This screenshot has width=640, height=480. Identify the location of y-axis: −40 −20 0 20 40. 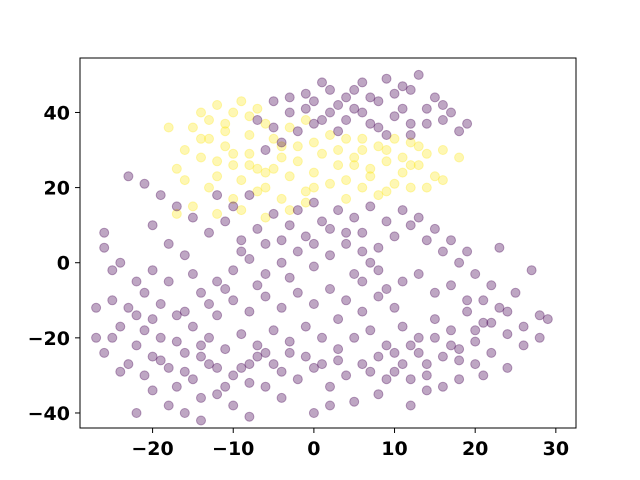
(54, 263).